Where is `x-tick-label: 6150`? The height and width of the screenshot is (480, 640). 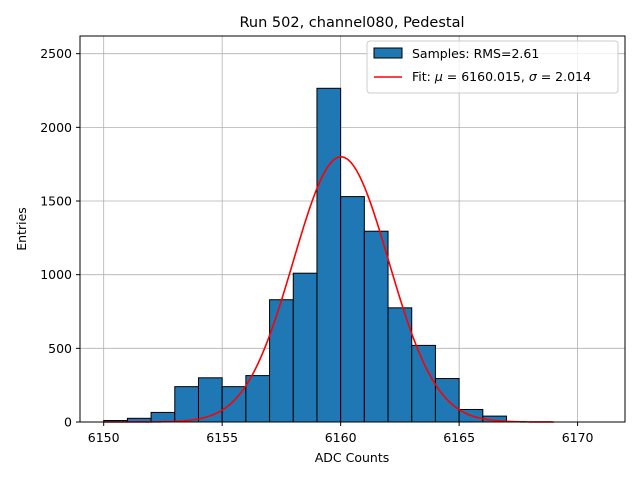
x-tick-label: 6150 is located at coordinates (104, 437).